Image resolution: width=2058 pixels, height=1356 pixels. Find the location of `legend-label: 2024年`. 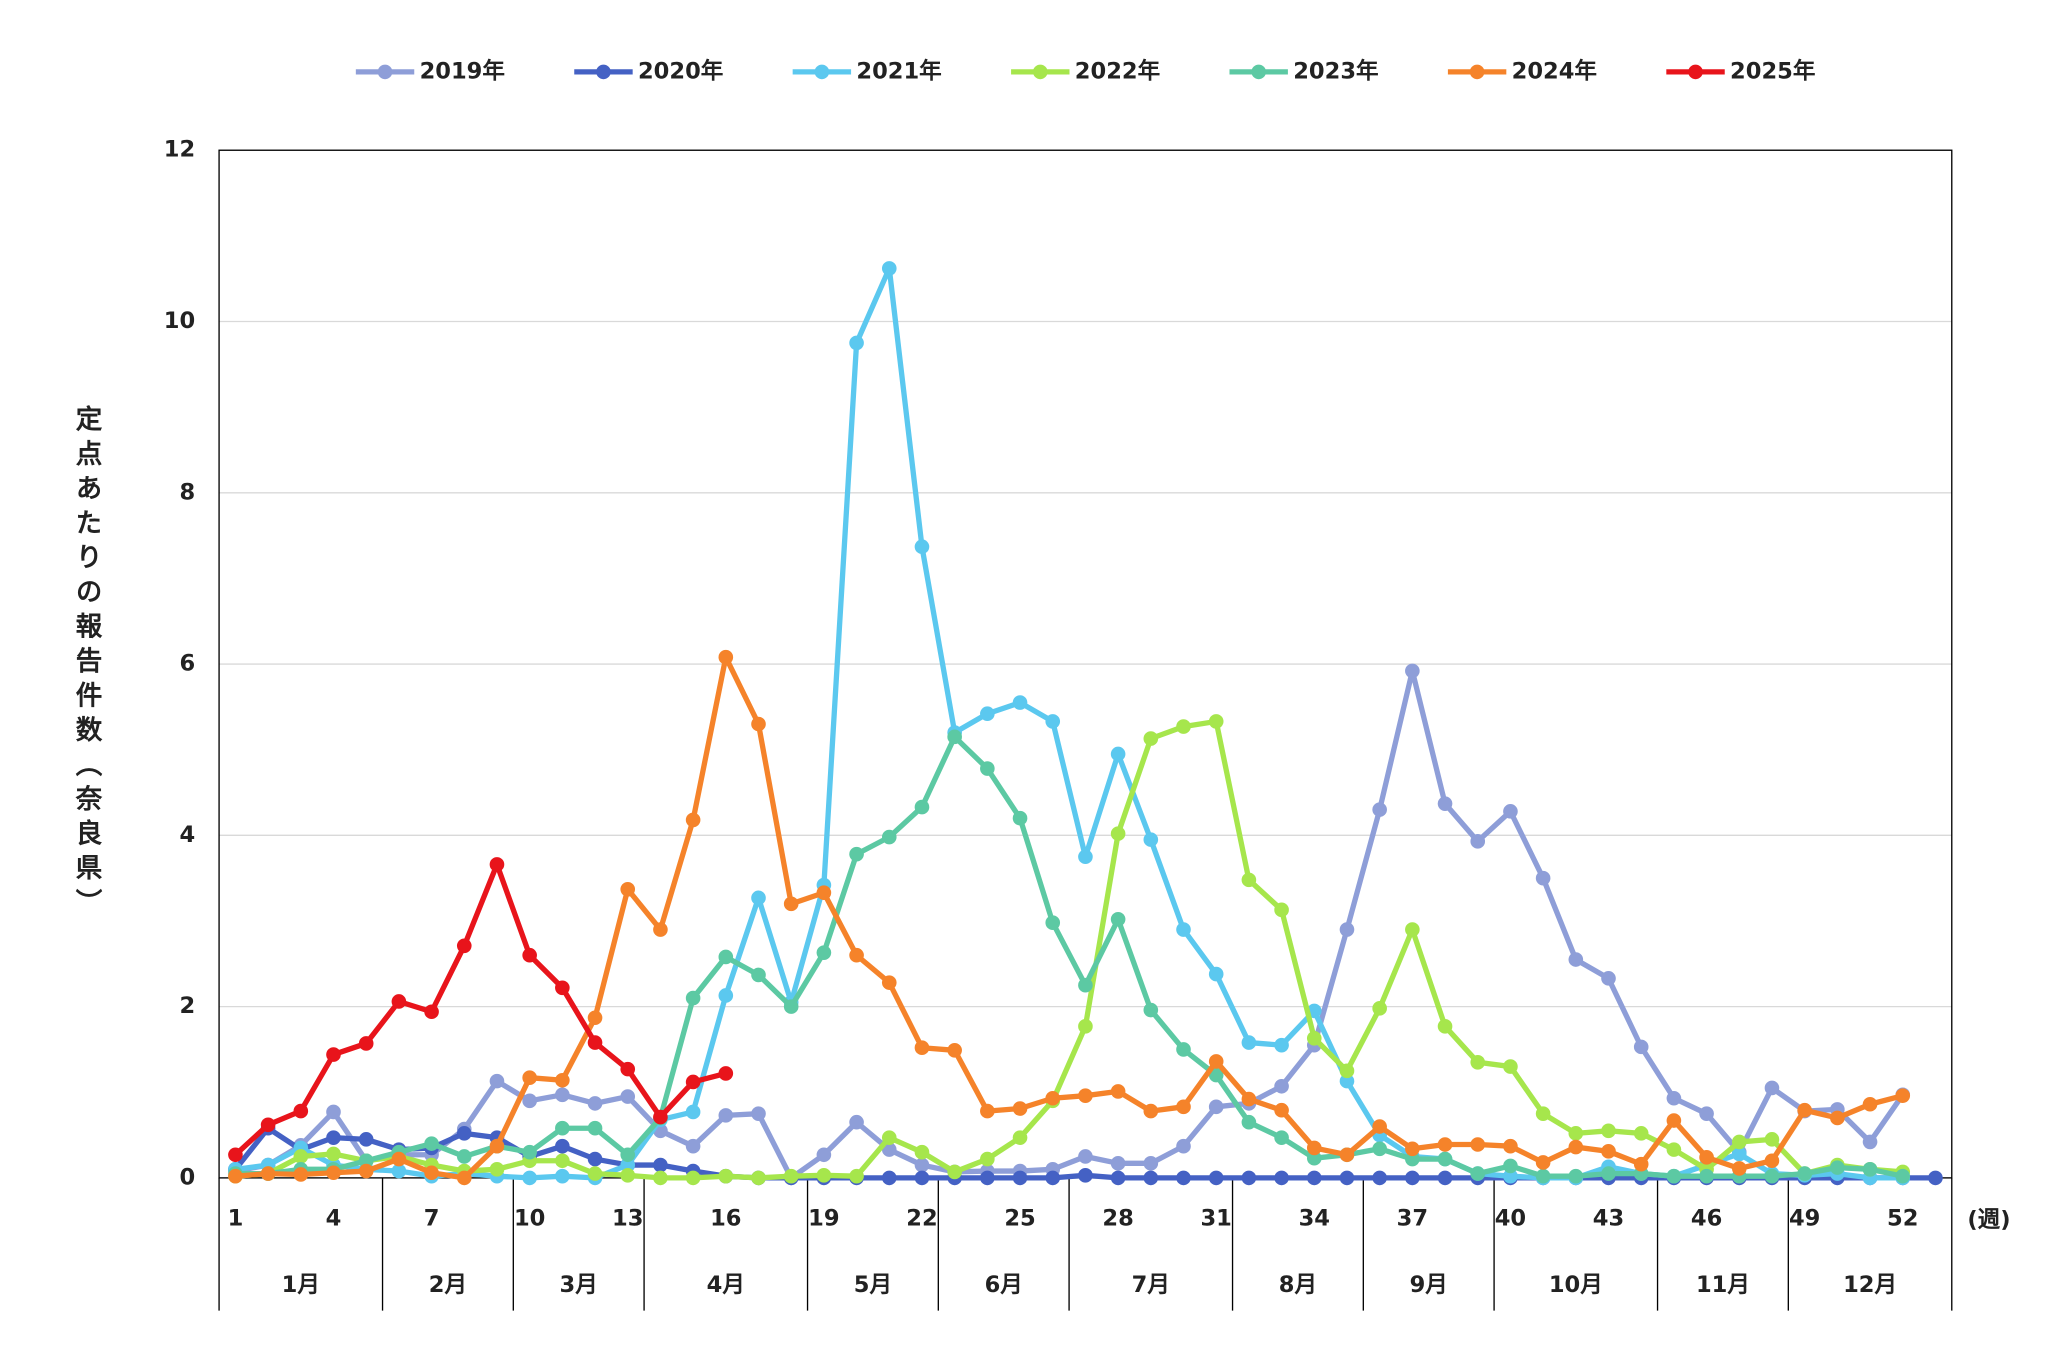

legend-label: 2024年 is located at coordinates (1554, 70).